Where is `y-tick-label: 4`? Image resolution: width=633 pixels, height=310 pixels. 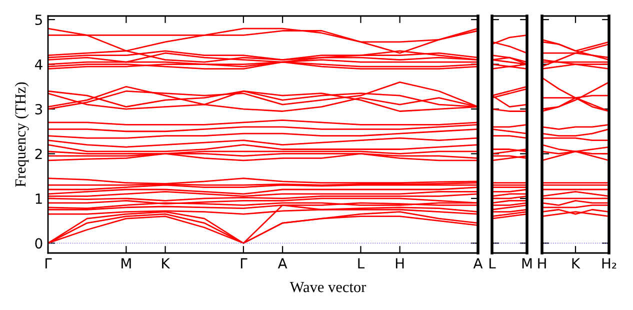 y-tick-label: 4 is located at coordinates (38, 64).